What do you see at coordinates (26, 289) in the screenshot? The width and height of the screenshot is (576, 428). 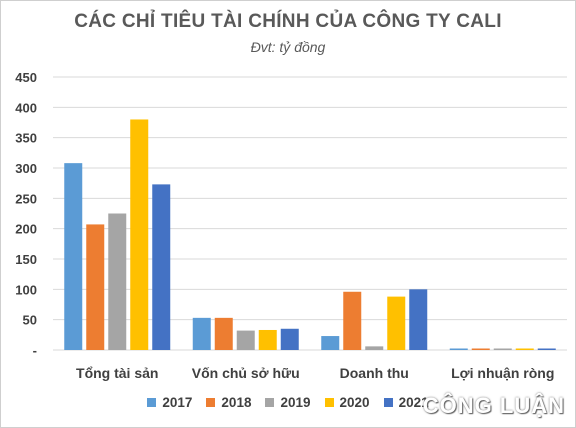 I see `y-tick-label: 100` at bounding box center [26, 289].